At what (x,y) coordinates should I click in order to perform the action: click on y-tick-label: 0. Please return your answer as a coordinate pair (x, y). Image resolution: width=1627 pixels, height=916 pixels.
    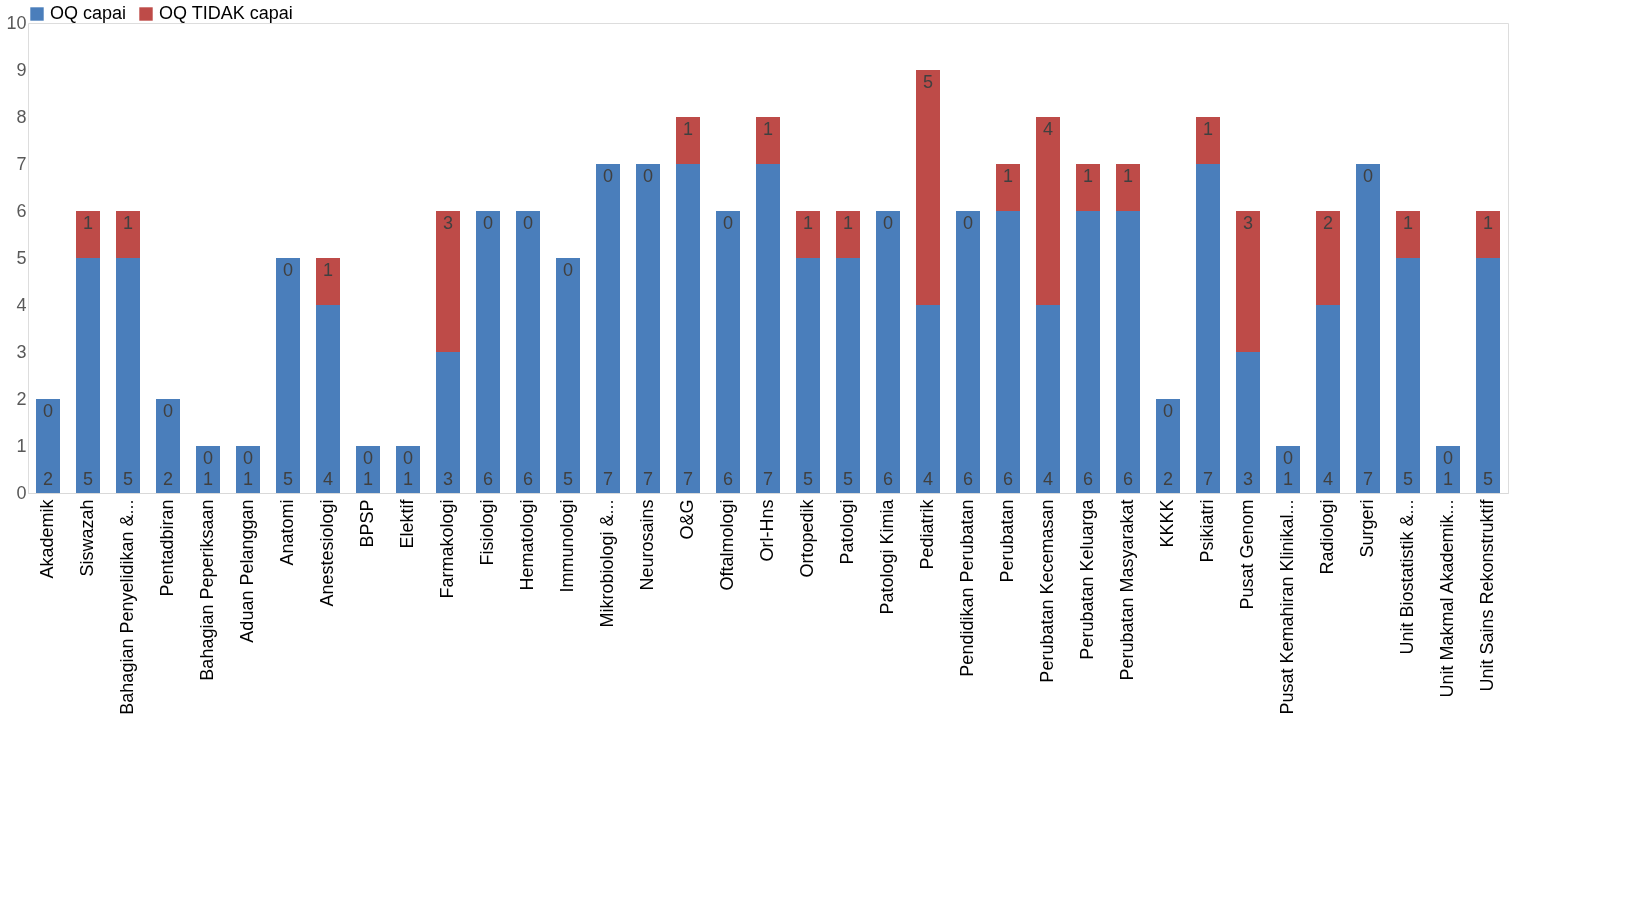
    Looking at the image, I should click on (21, 492).